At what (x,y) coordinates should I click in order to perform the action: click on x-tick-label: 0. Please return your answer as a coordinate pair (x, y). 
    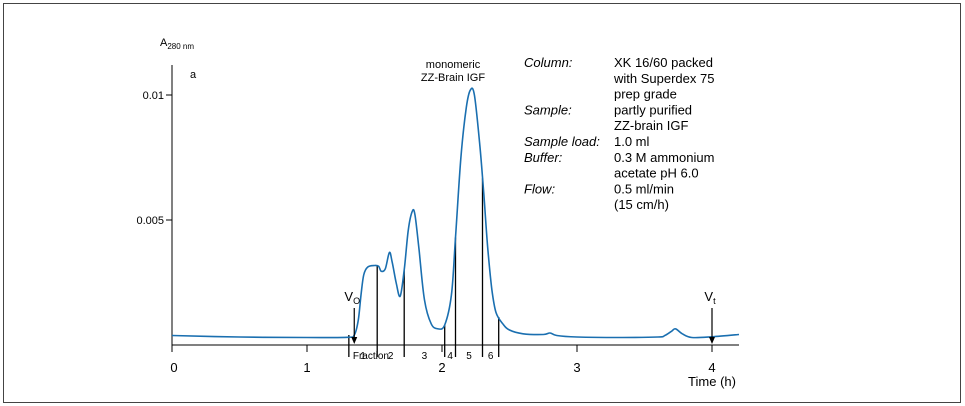
    Looking at the image, I should click on (173, 367).